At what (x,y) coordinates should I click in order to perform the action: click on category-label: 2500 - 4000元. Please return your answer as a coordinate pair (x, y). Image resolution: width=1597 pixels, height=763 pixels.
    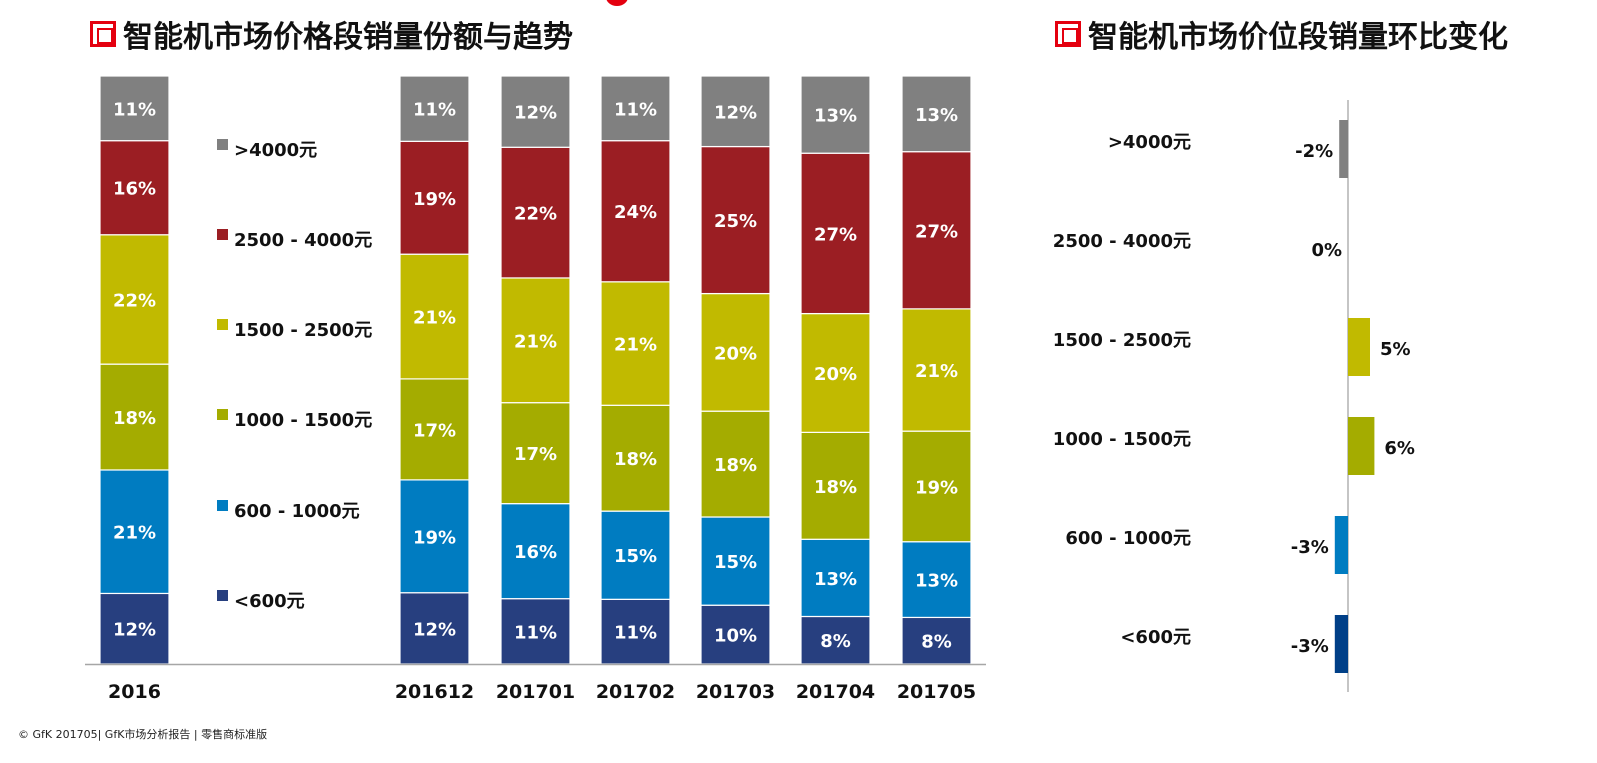
    Looking at the image, I should click on (1122, 241).